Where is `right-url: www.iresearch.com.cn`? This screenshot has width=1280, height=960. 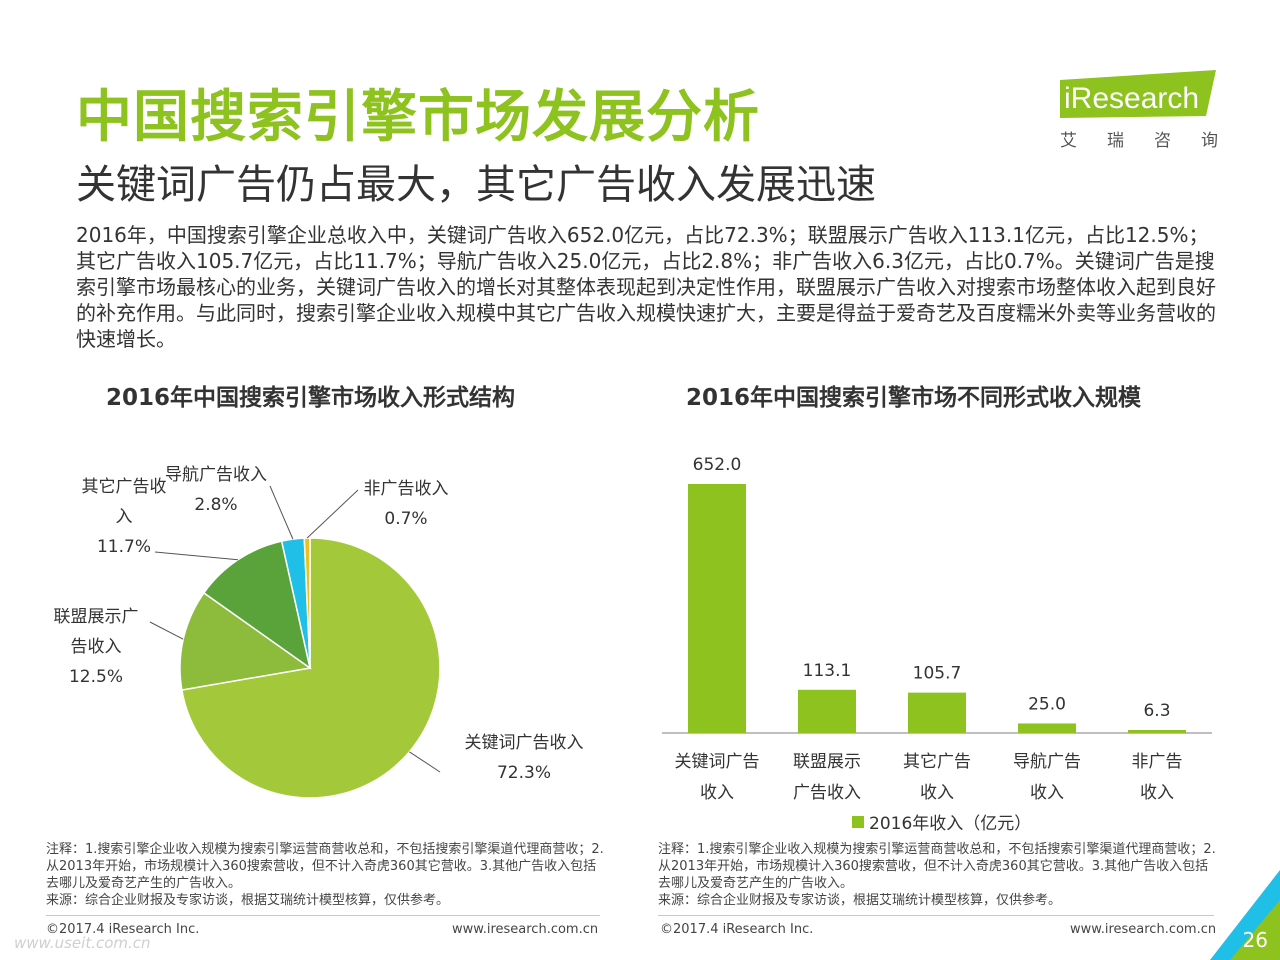 right-url: www.iresearch.com.cn is located at coordinates (1143, 929).